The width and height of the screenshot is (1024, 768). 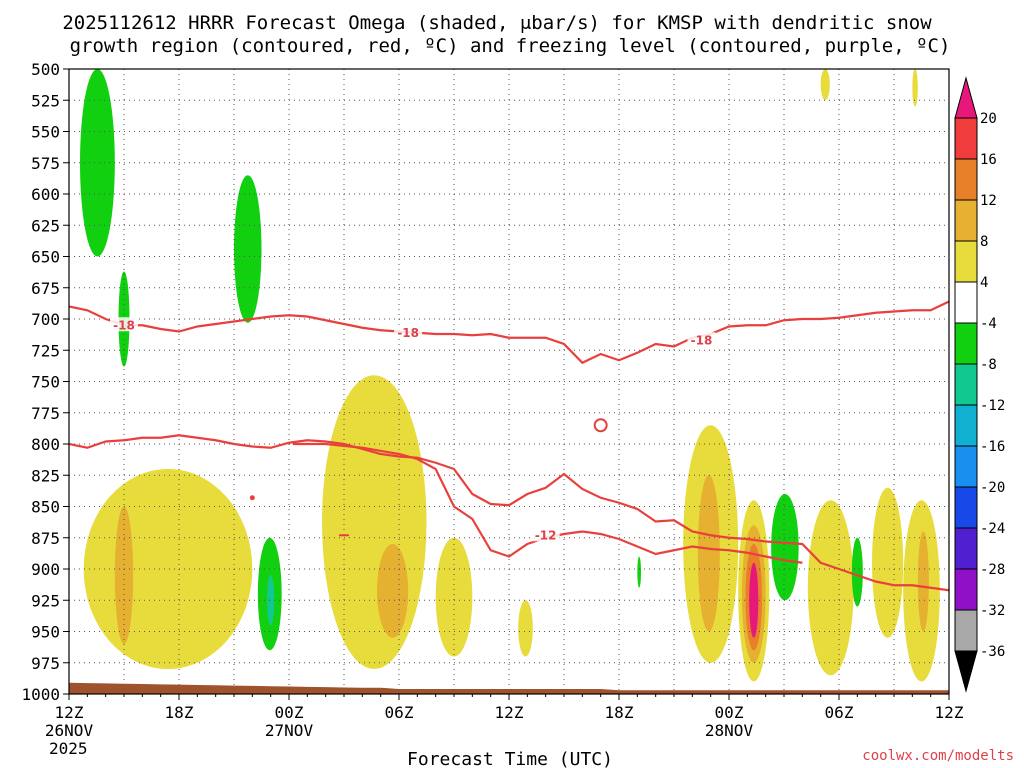 What do you see at coordinates (600, 425) in the screenshot?
I see `contour-feature-loop` at bounding box center [600, 425].